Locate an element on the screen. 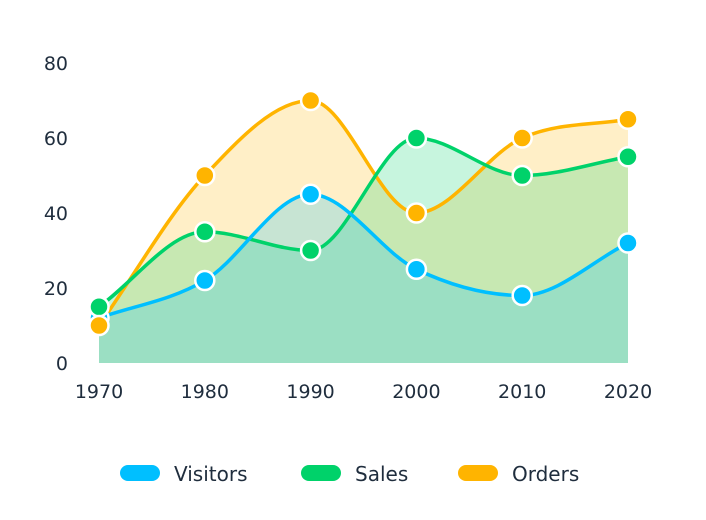 Image resolution: width=706 pixels, height=520 pixels. legend: Visitors Sales Orders is located at coordinates (349, 474).